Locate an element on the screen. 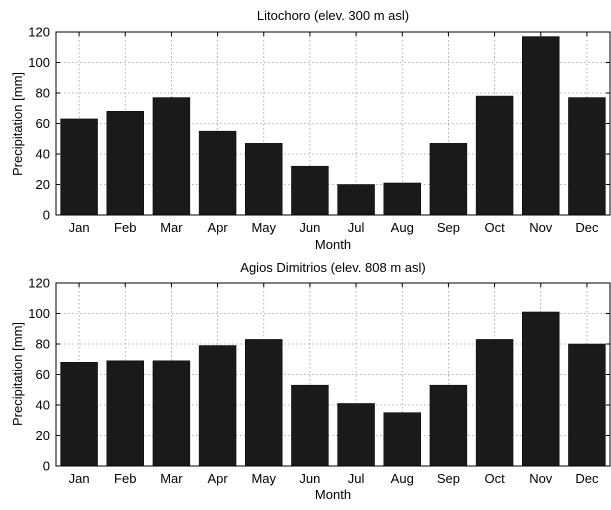  chart-title: Agios Dimitrios (elev. 808 m asl) is located at coordinates (332, 267).